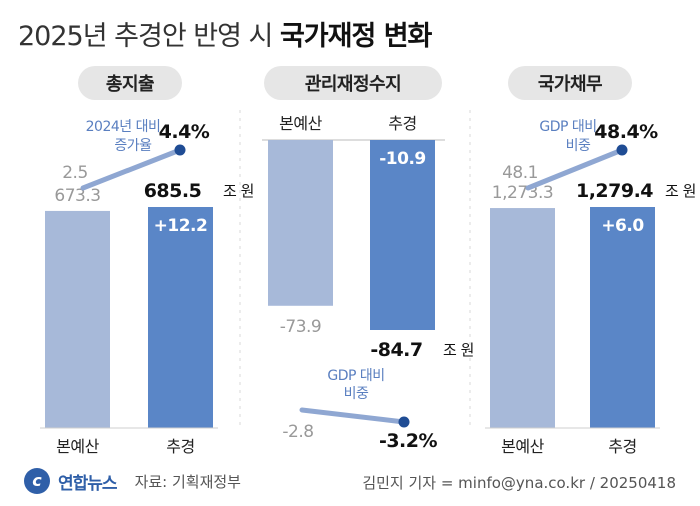  I want to click on panel-2-value-label-1: -73.9, so click(301, 327).